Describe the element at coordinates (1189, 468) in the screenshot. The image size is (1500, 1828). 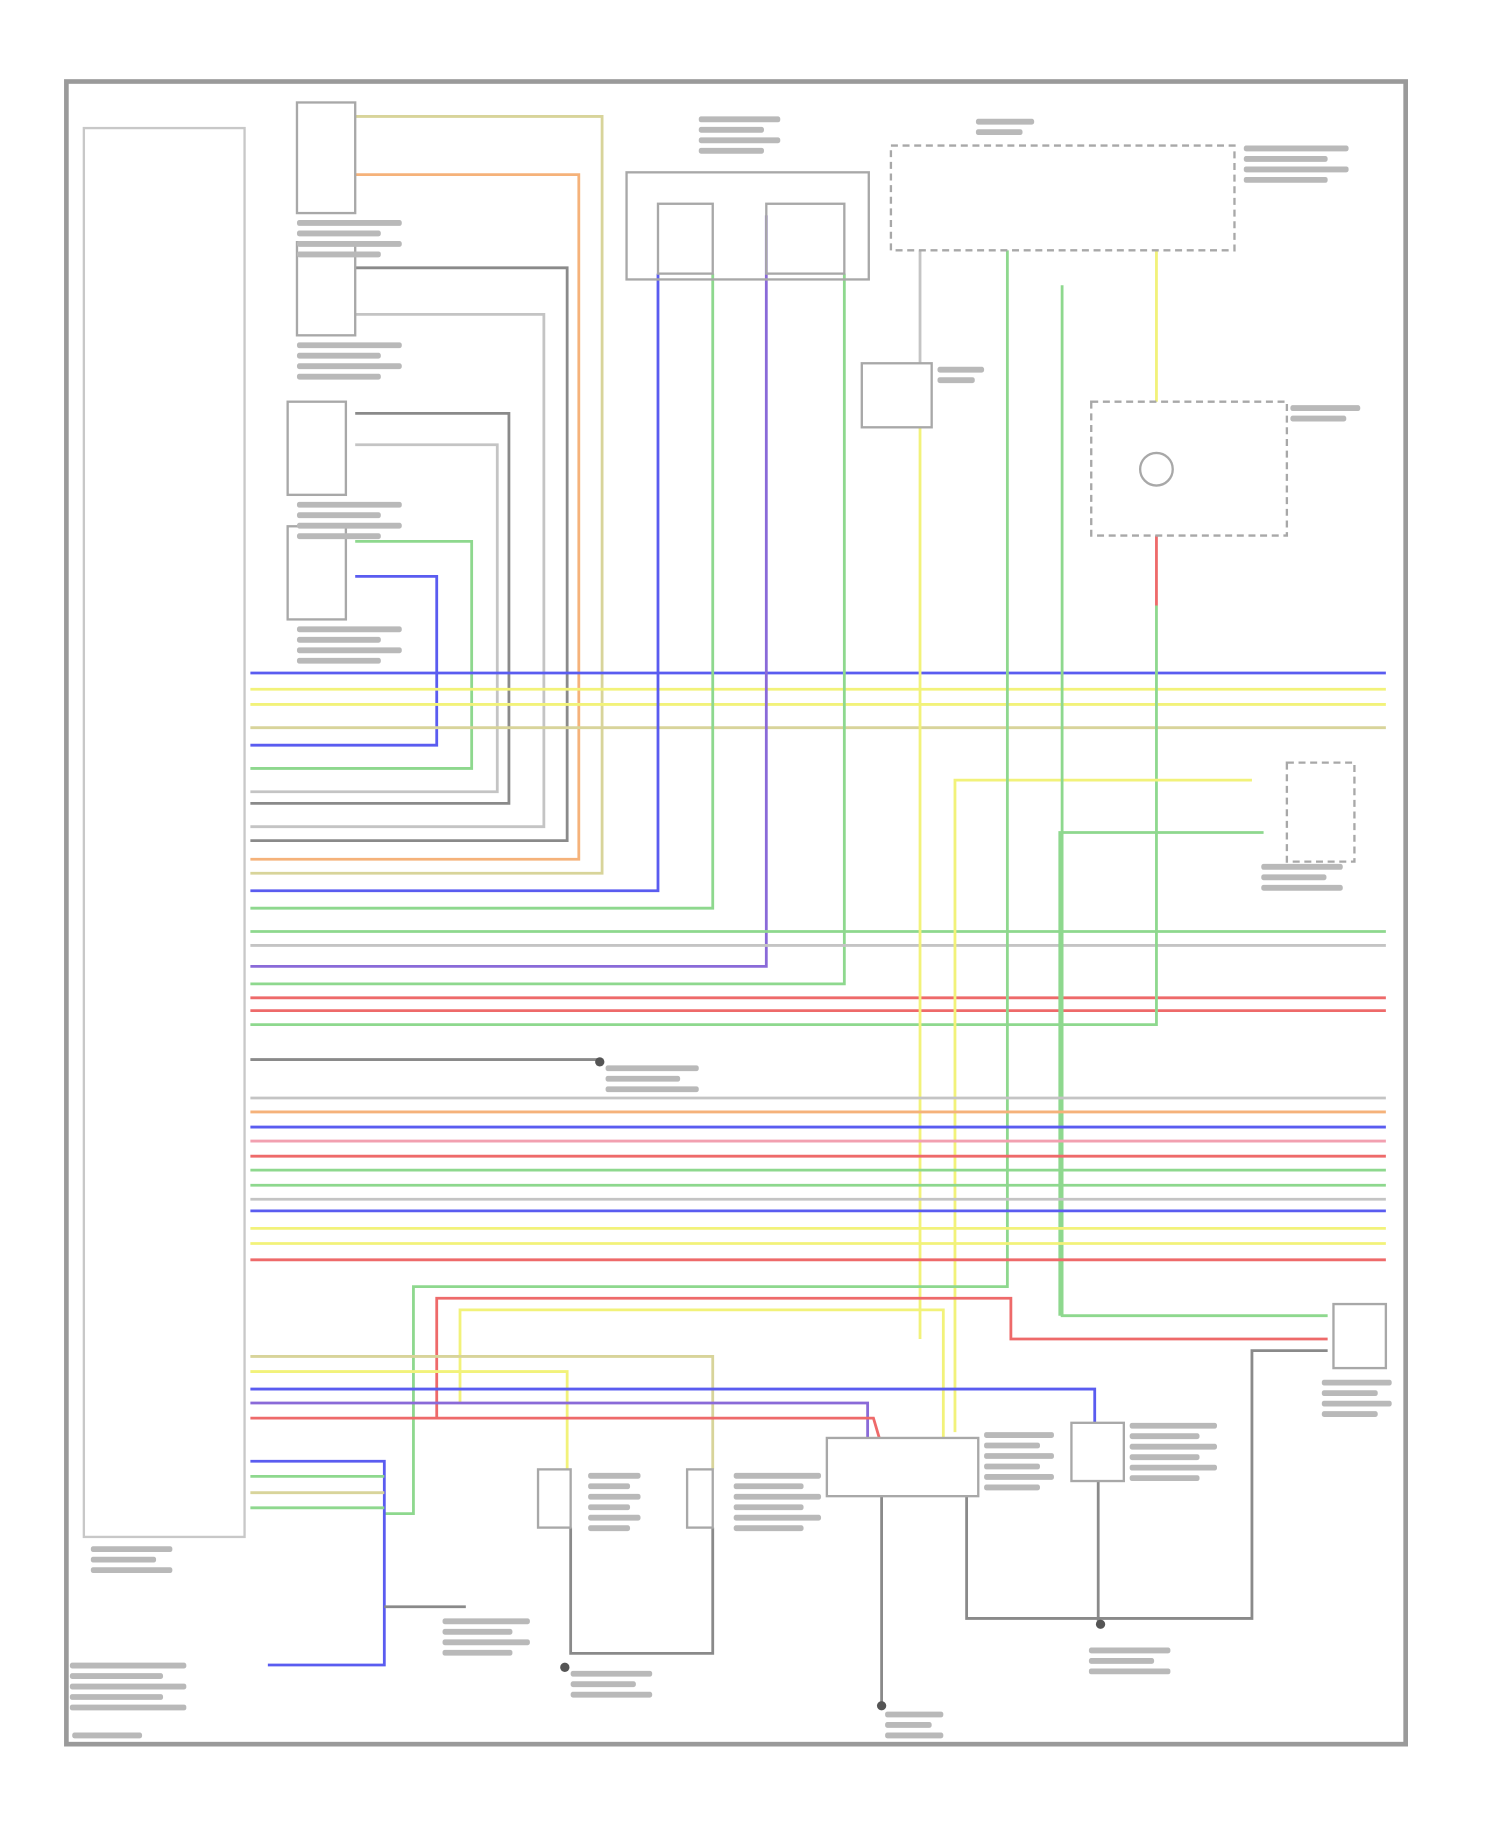
I see `compressor-box` at that location.